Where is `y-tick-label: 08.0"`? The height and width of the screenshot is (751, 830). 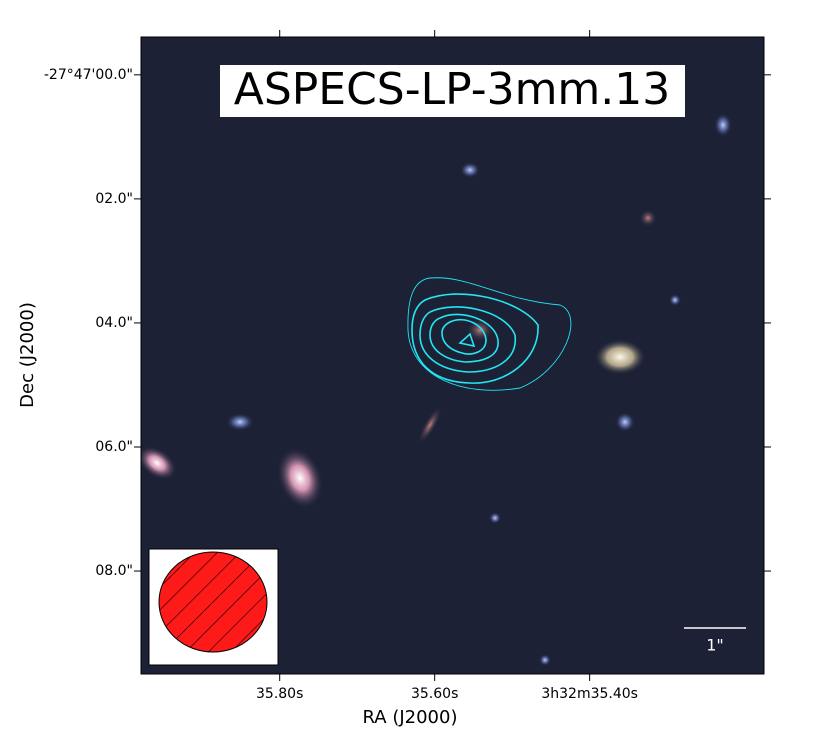 y-tick-label: 08.0" is located at coordinates (114, 571).